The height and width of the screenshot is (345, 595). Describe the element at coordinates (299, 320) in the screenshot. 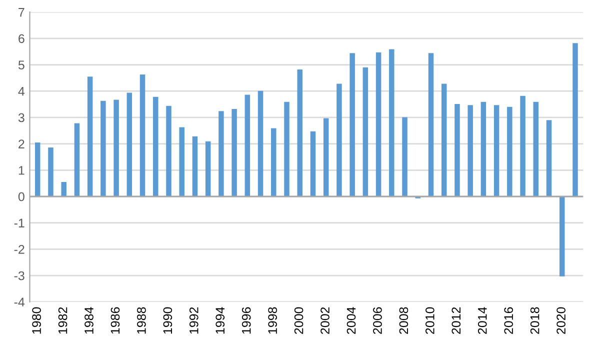

I see `x-tick-label: 2000` at that location.